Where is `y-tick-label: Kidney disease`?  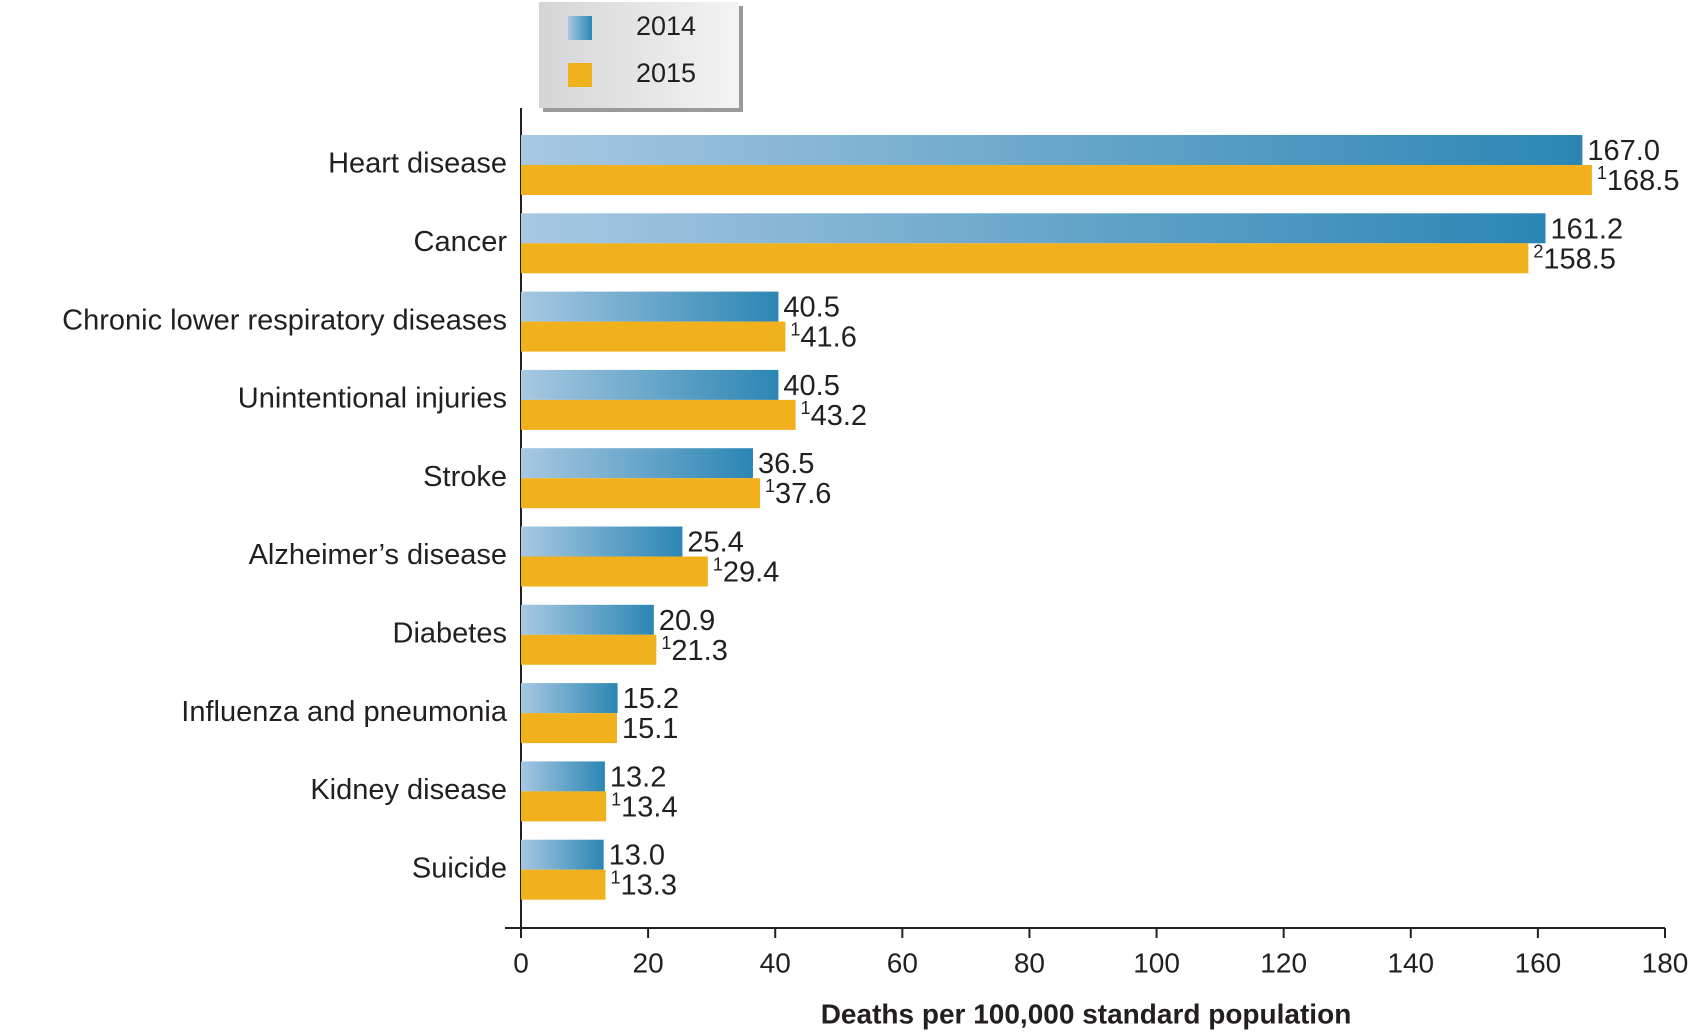
y-tick-label: Kidney disease is located at coordinates (408, 790).